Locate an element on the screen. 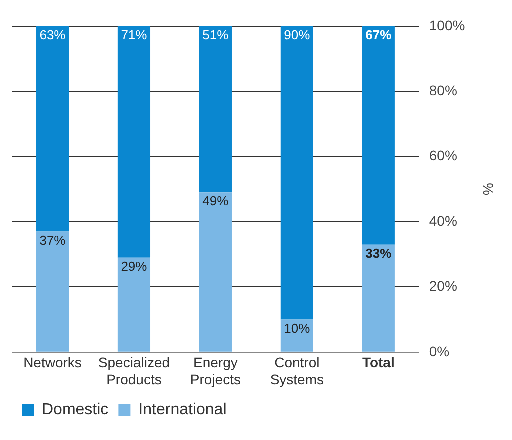 This screenshot has height=440, width=512. y-tick-label: 40% is located at coordinates (443, 220).